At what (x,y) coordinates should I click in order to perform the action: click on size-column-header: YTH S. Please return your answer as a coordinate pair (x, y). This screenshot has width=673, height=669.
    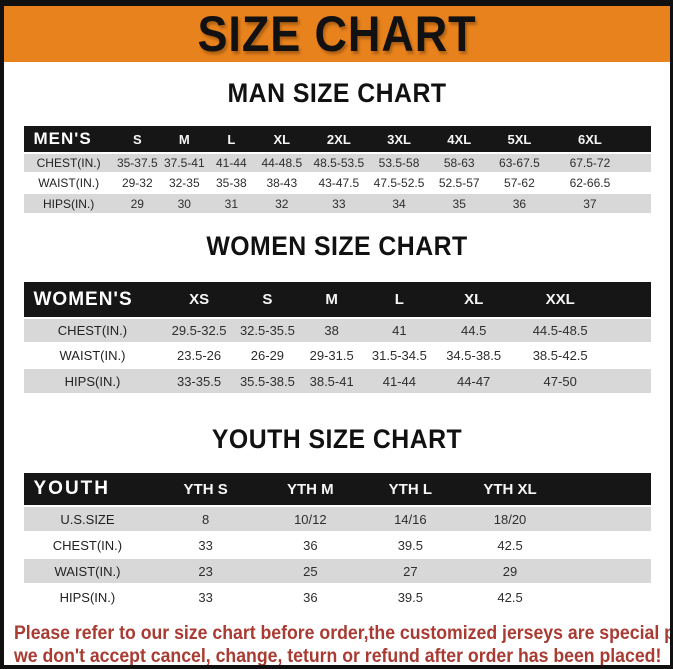
    Looking at the image, I should click on (205, 489).